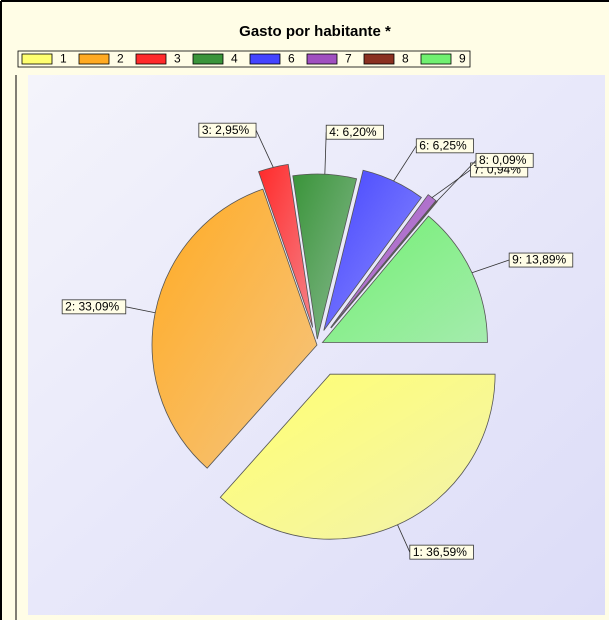  What do you see at coordinates (315, 31) in the screenshot?
I see `chart-title: Gasto por habitante *` at bounding box center [315, 31].